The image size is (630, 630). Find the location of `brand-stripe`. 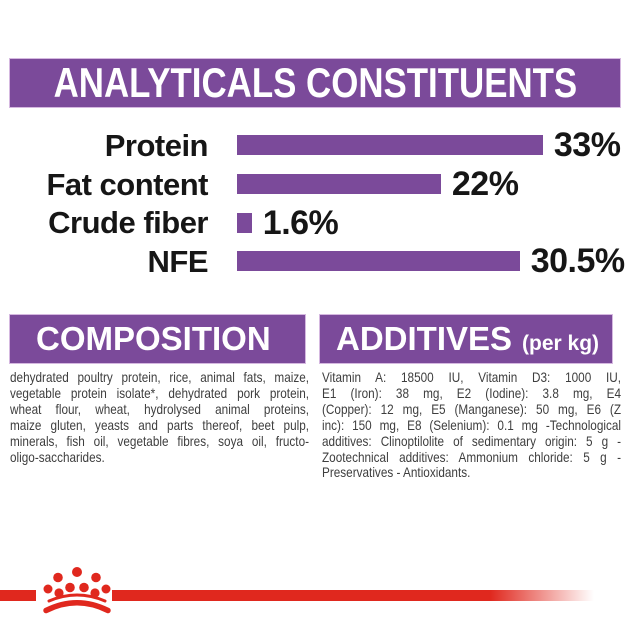

brand-stripe is located at coordinates (371, 595).